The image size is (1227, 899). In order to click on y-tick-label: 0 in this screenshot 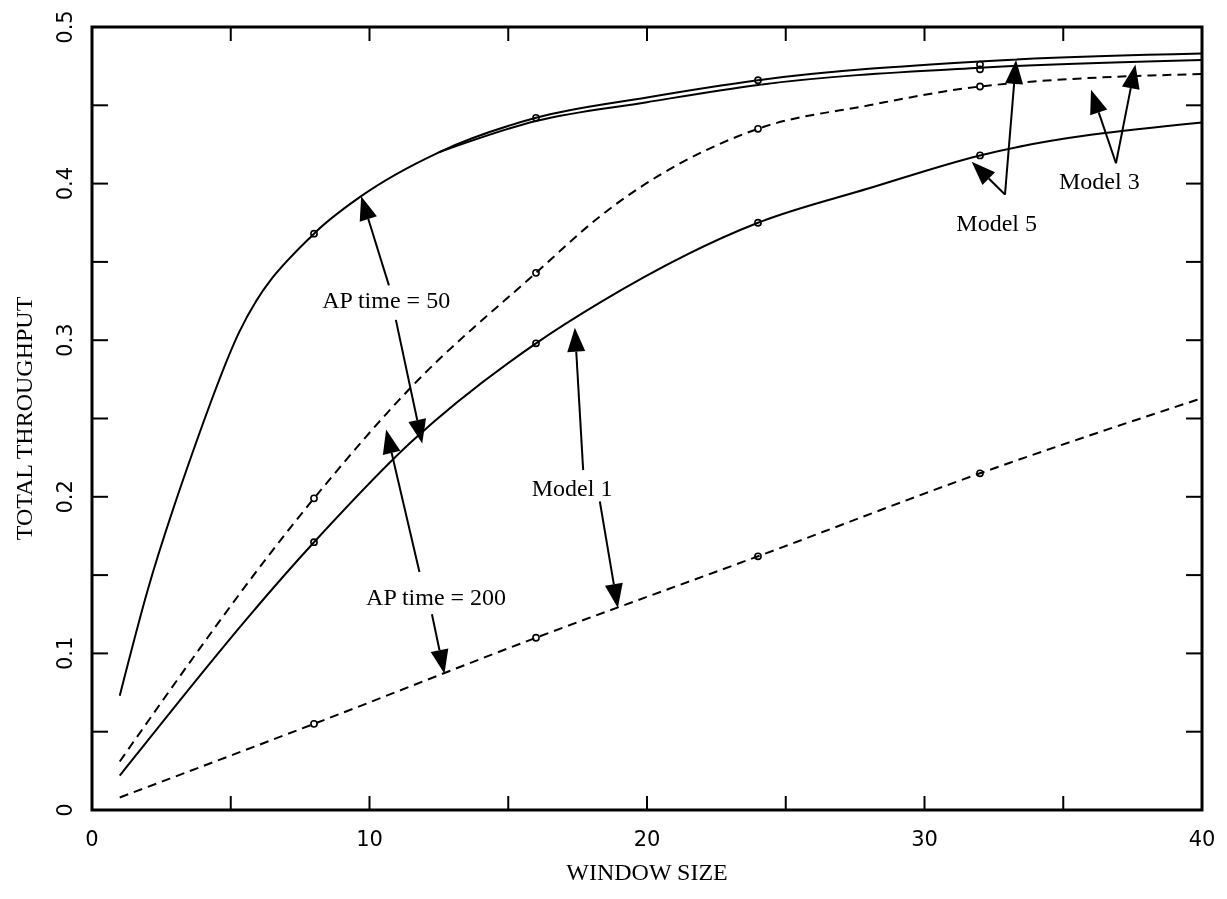, I will do `click(65, 810)`.